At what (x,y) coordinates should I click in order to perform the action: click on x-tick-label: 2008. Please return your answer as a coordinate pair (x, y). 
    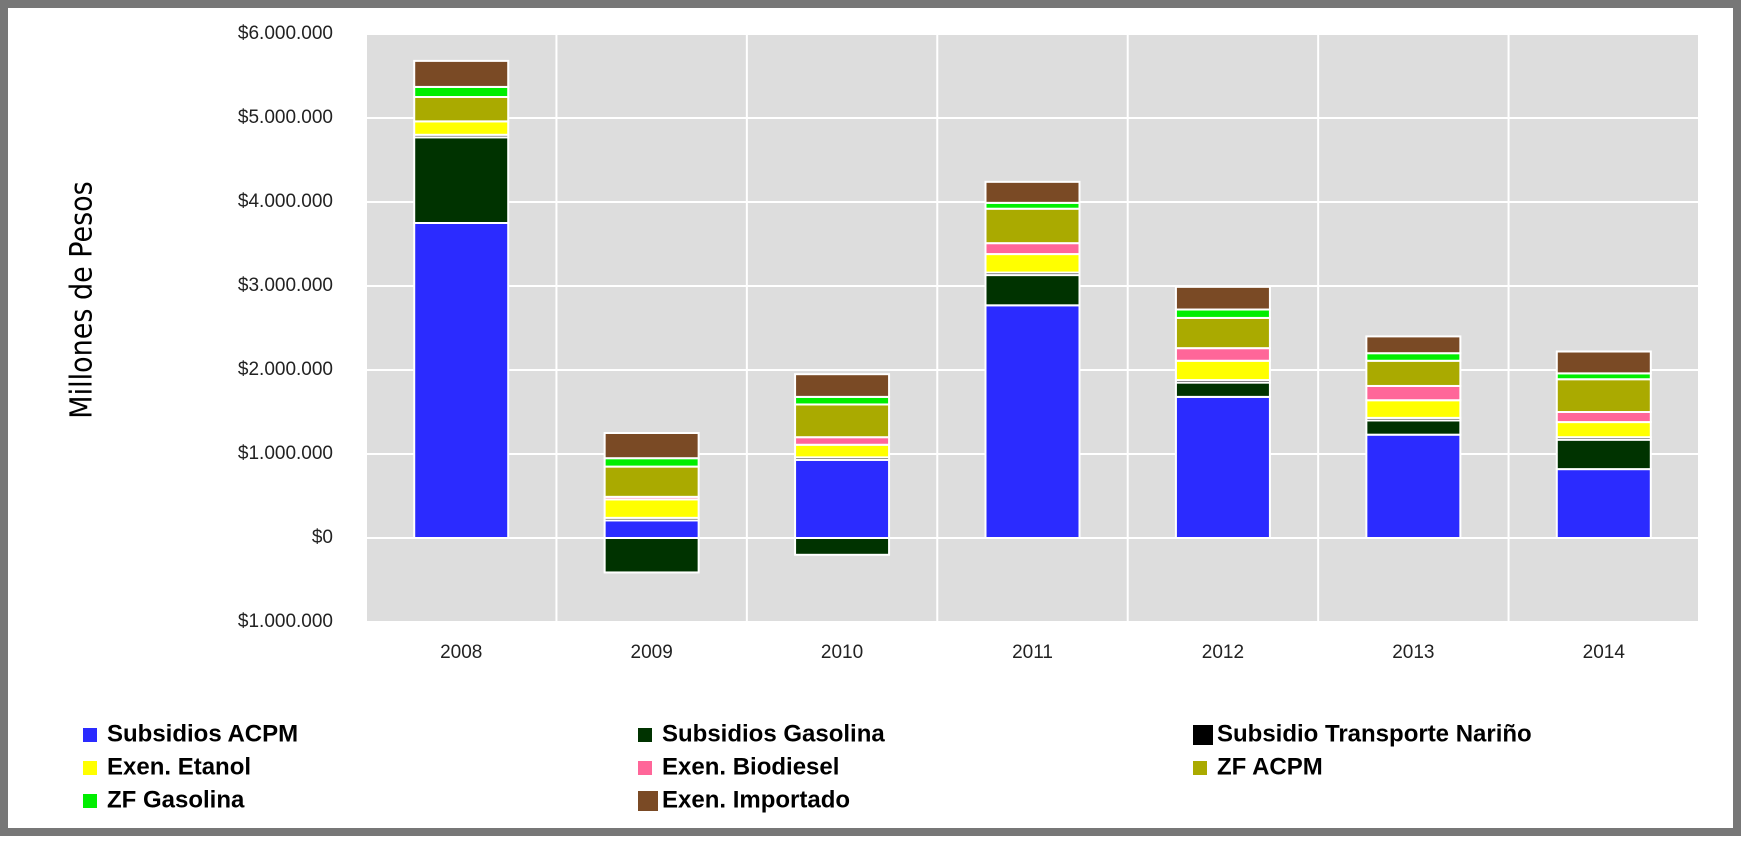
    Looking at the image, I should click on (461, 652).